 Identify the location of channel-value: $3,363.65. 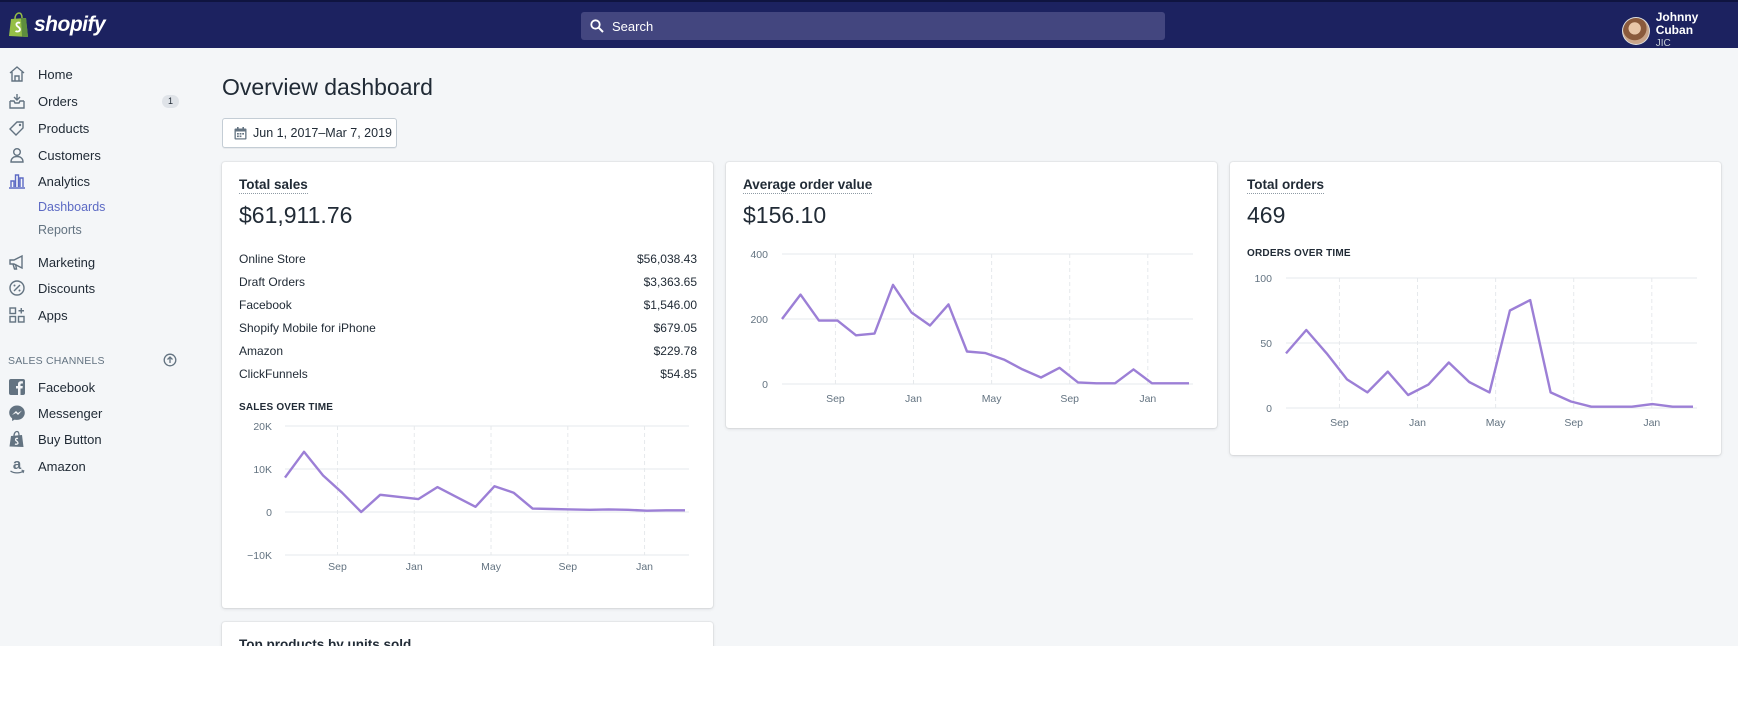
(670, 282).